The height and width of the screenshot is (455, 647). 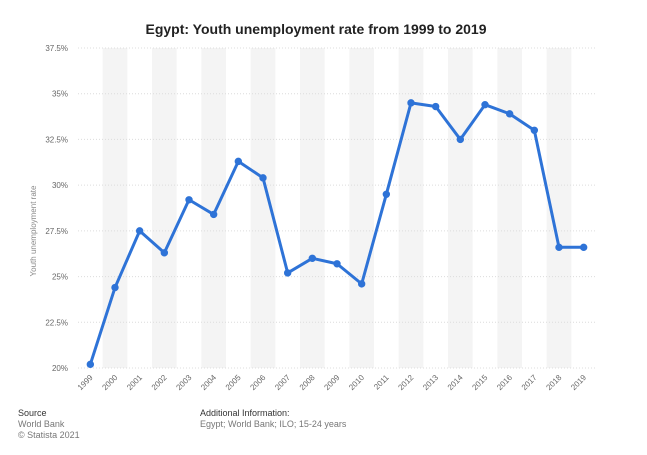 What do you see at coordinates (307, 382) in the screenshot?
I see `x-tick-label: 2008` at bounding box center [307, 382].